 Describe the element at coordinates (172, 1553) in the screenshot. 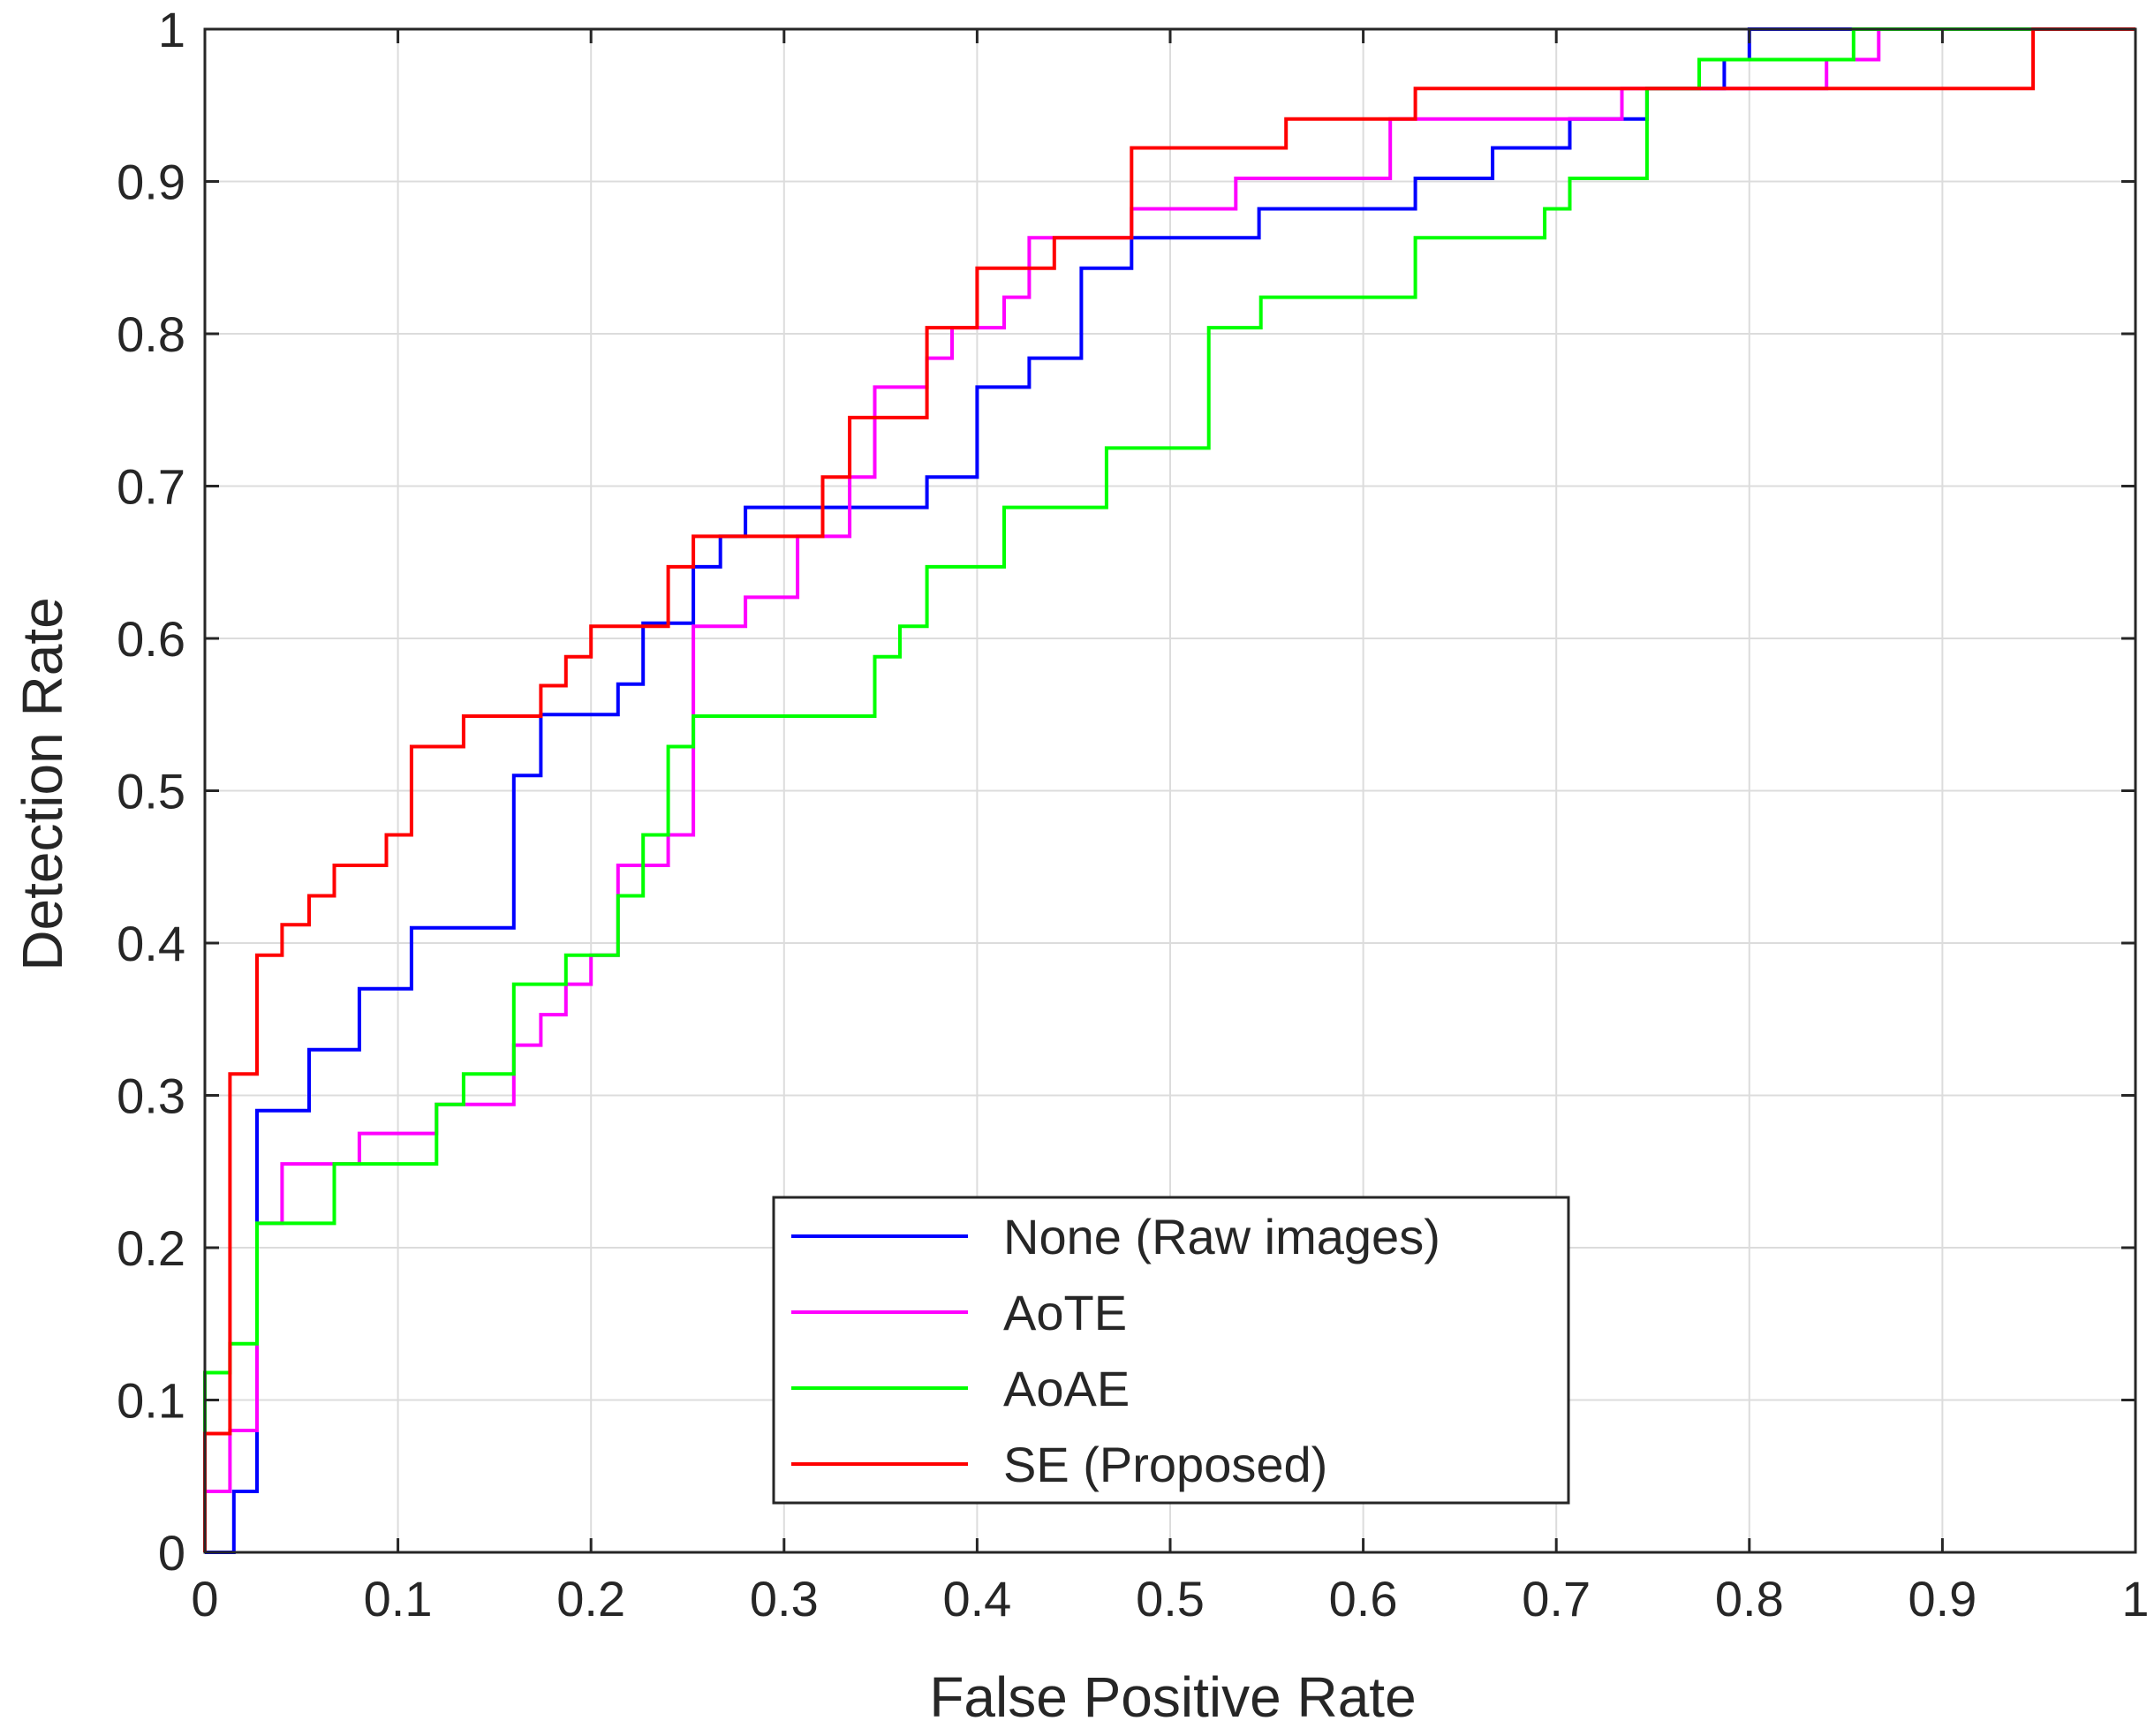

I see `y-tick-label: 0` at that location.